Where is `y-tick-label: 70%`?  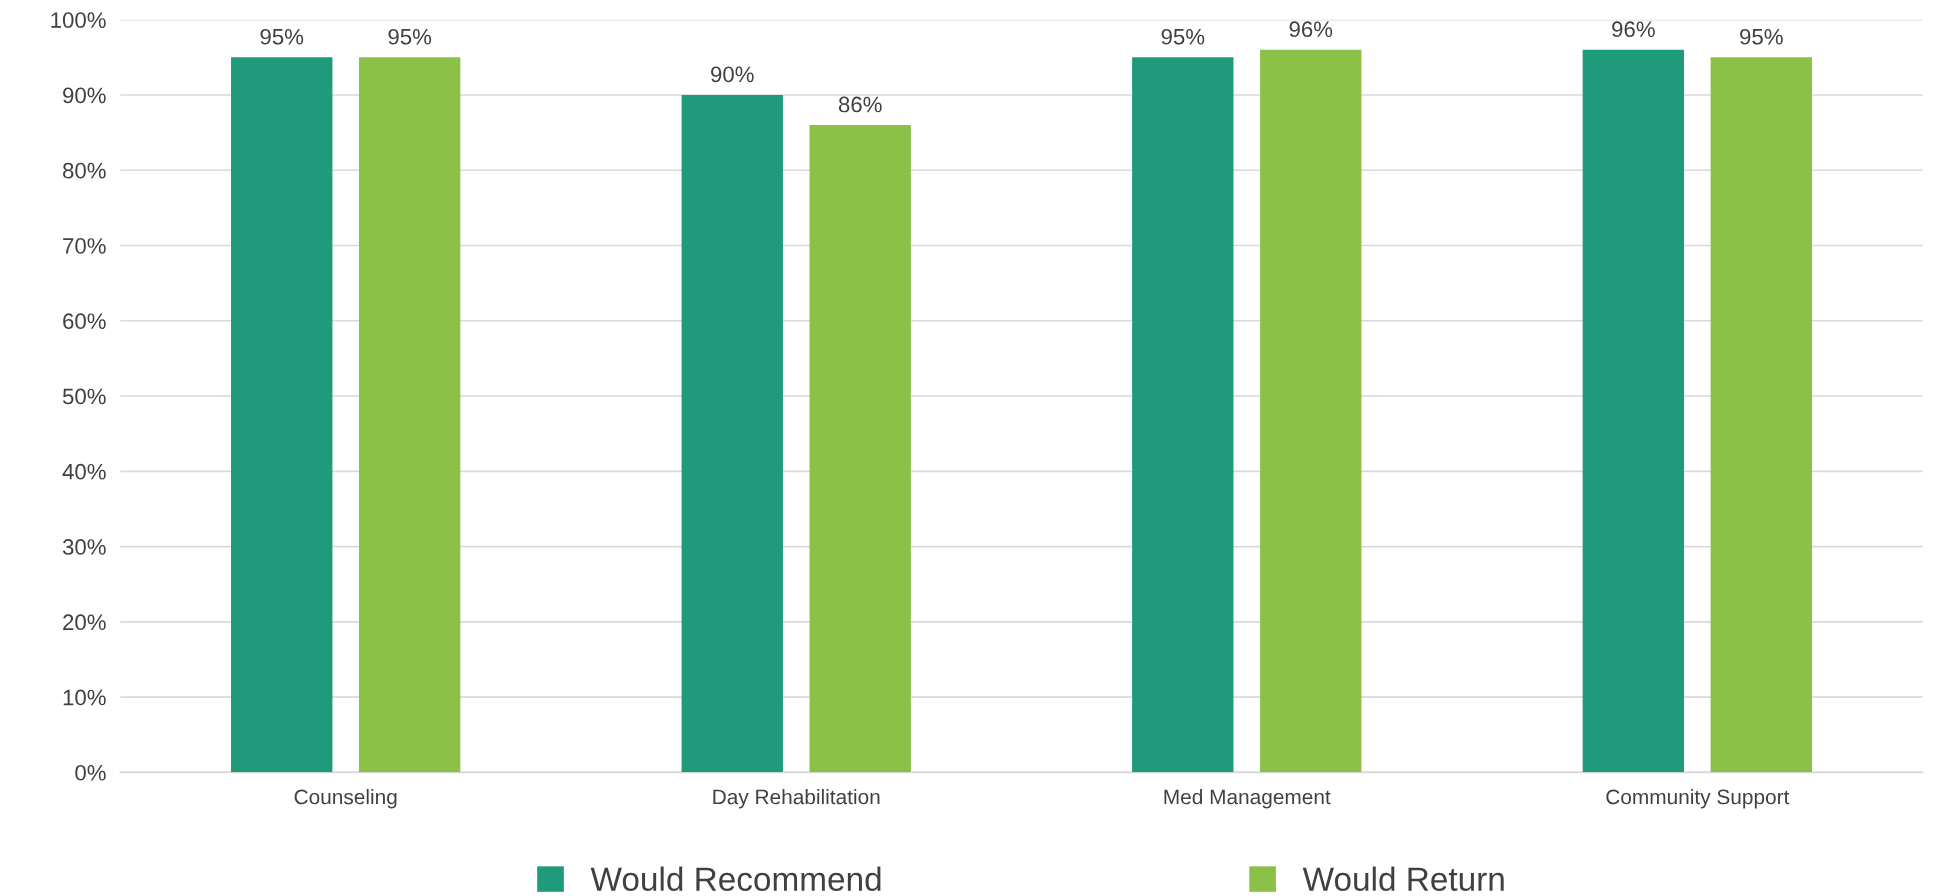
y-tick-label: 70% is located at coordinates (84, 246).